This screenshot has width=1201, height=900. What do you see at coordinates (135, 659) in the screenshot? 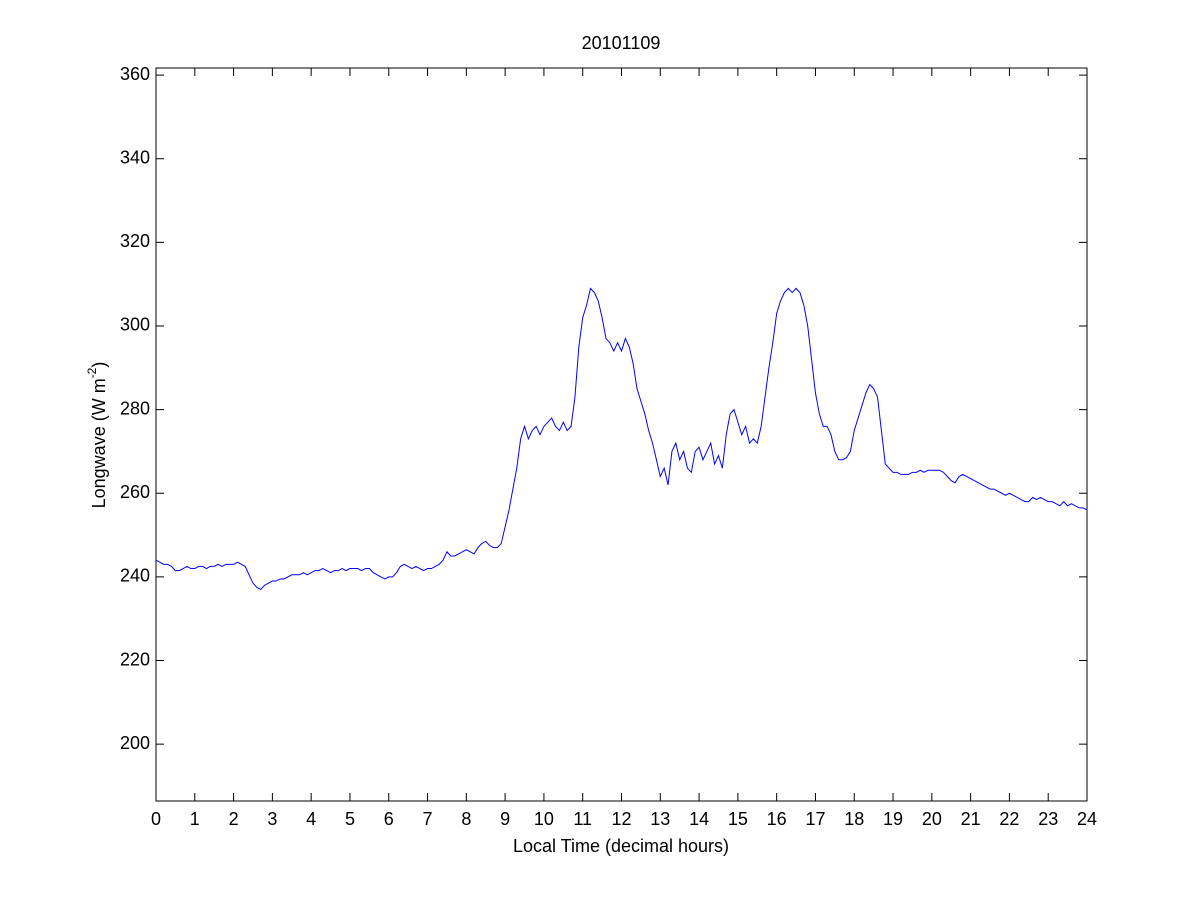
I see `y-tick-label: 220` at bounding box center [135, 659].